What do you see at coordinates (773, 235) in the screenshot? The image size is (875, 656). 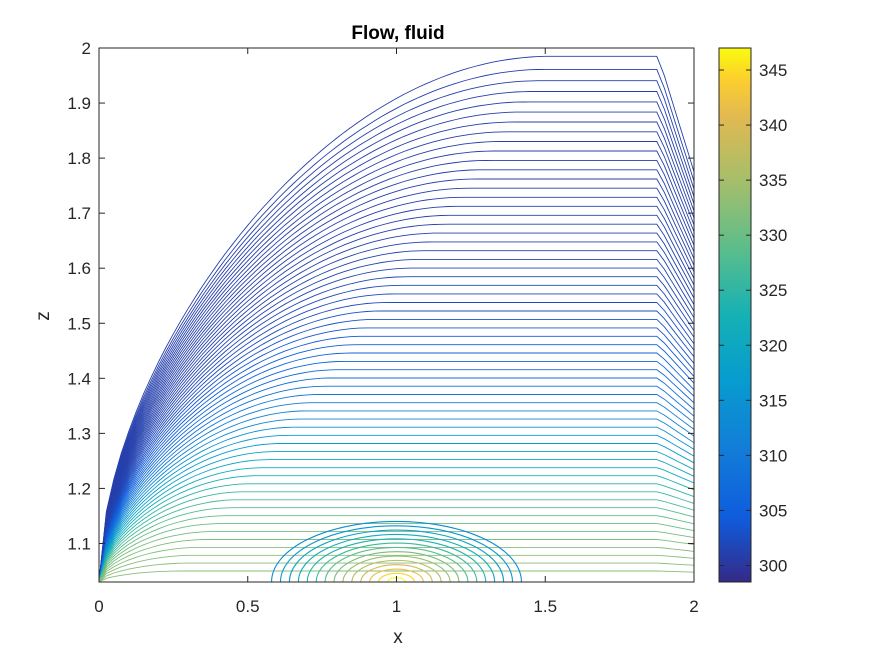 I see `colorbar-tick-label: 330` at bounding box center [773, 235].